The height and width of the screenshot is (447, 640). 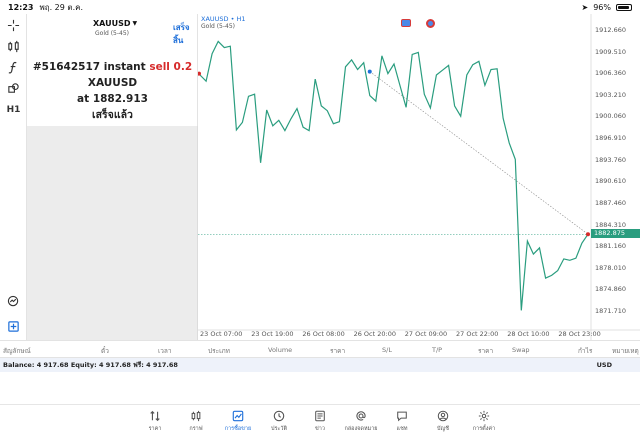 I want to click on battery-icon, so click(x=624, y=7).